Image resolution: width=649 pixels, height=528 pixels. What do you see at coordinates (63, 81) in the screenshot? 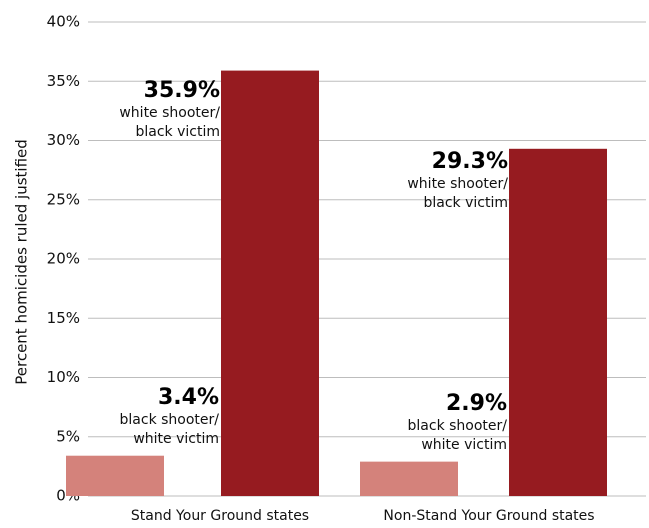
I see `y-tick-label: 35%` at bounding box center [63, 81].